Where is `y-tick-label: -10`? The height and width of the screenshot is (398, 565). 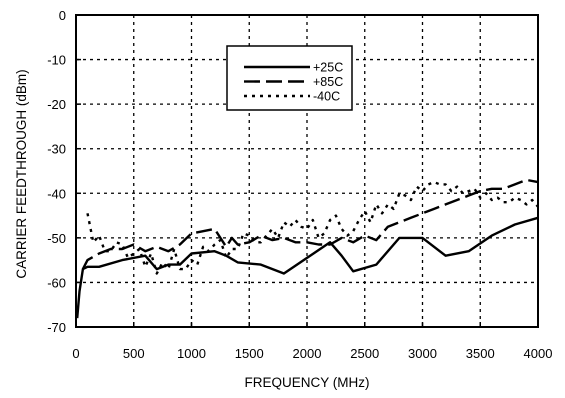
y-tick-label: -10 is located at coordinates (56, 60).